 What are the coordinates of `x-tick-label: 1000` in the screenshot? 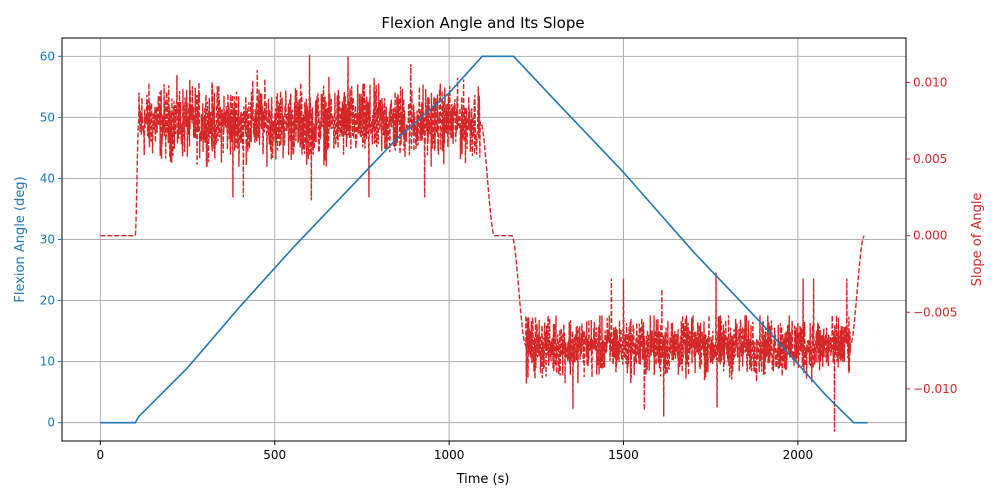 It's located at (449, 455).